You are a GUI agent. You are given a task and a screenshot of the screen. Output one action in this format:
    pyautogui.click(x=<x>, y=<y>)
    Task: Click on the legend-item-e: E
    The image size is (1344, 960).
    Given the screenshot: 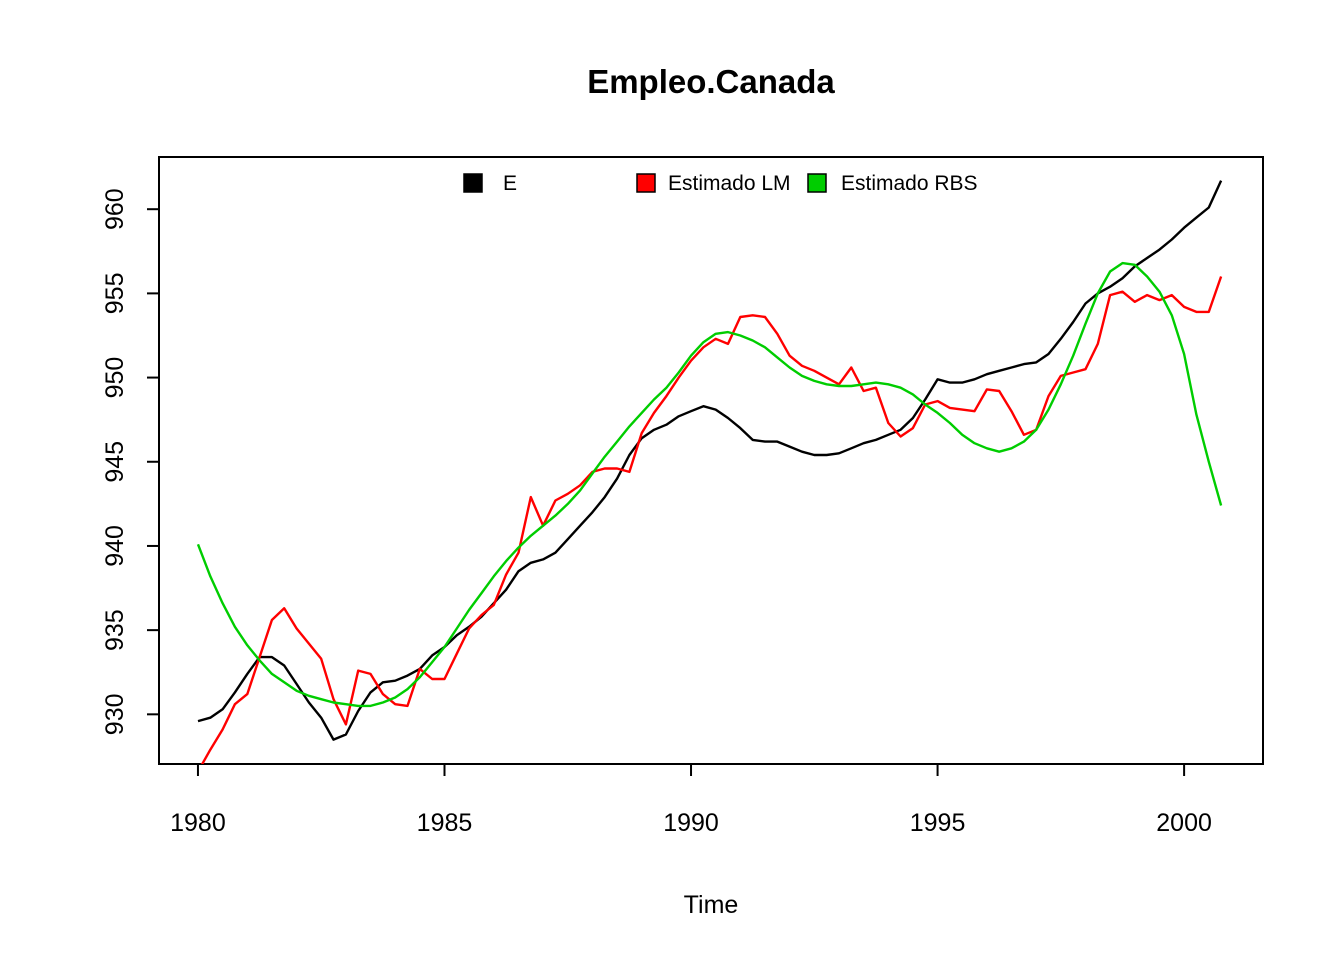 What is the action you would take?
    pyautogui.click(x=490, y=183)
    